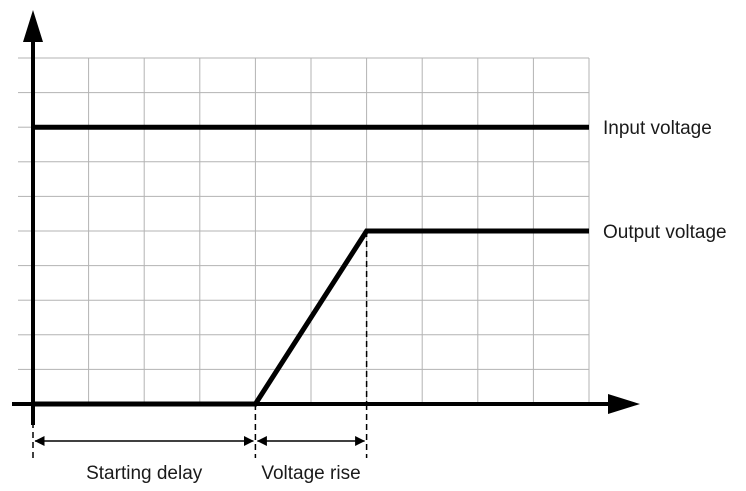 This screenshot has height=491, width=746. What do you see at coordinates (665, 180) in the screenshot?
I see `series-labels: Input voltage Output voltage` at bounding box center [665, 180].